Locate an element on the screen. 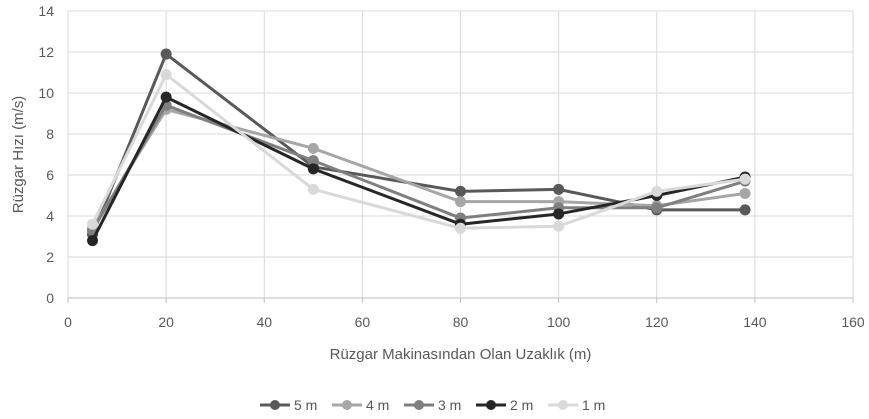  x-tick-label: 100 is located at coordinates (559, 322).